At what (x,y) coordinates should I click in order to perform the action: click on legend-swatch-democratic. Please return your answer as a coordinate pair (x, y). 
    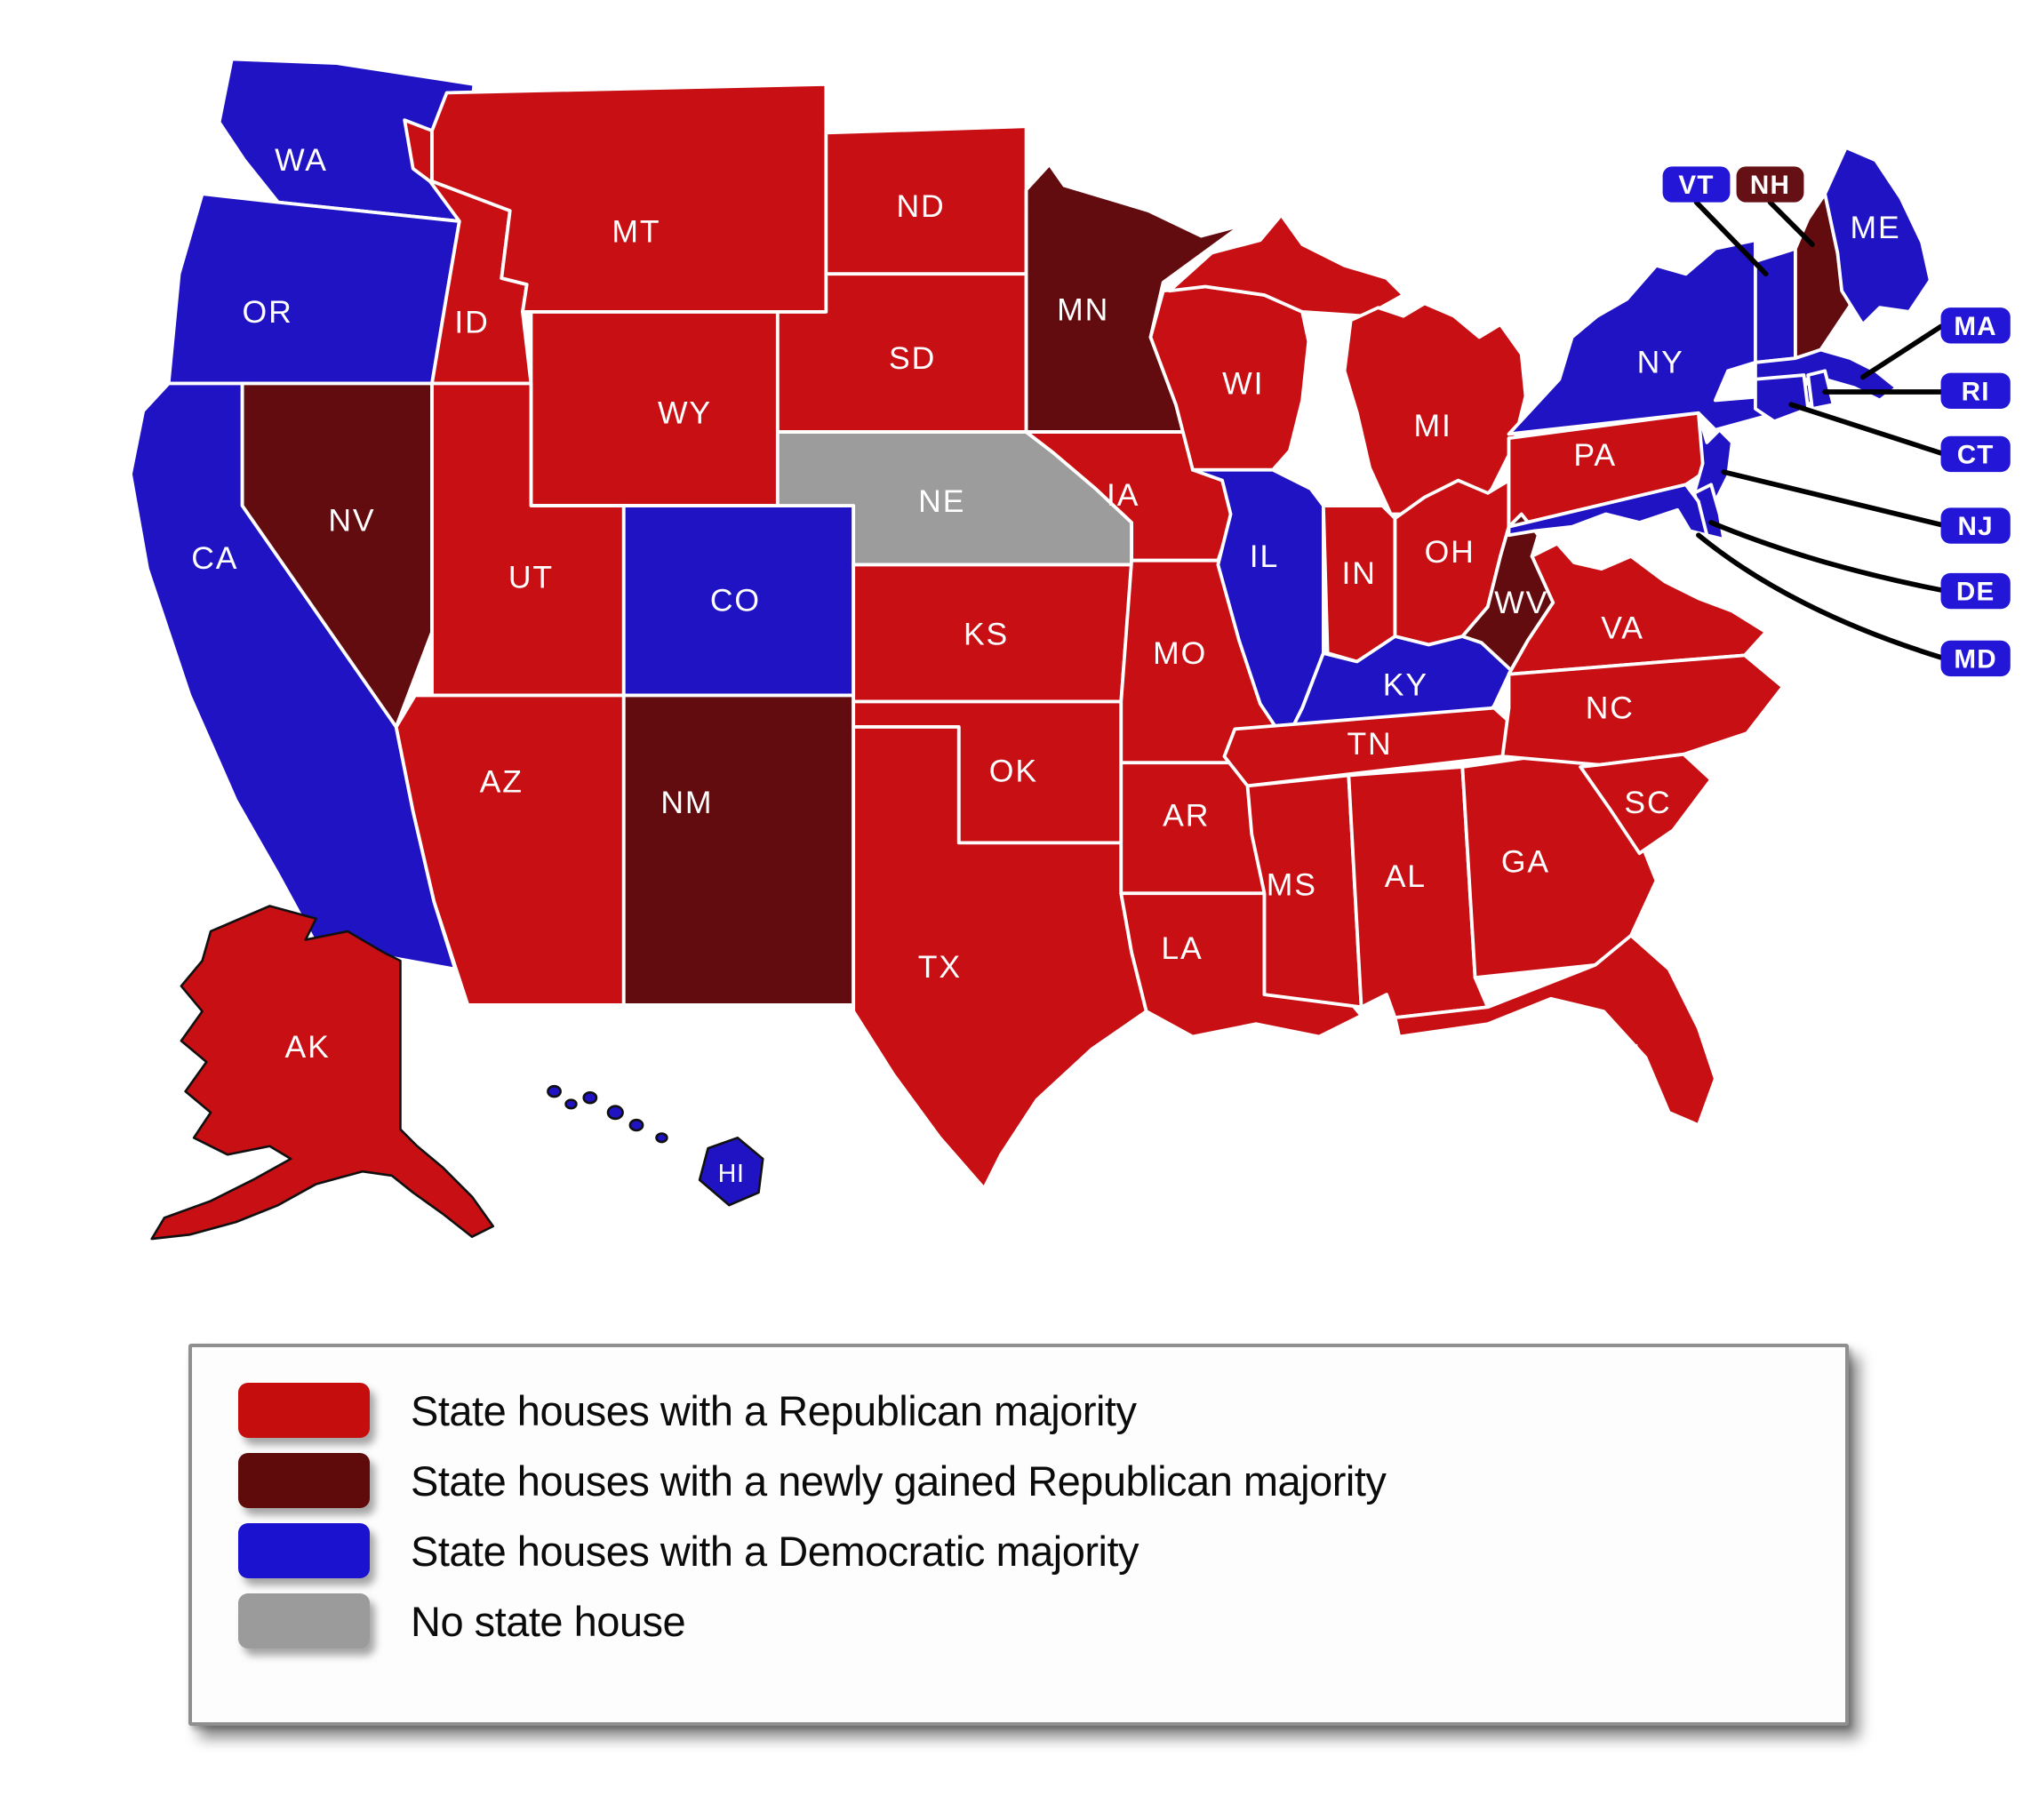
    Looking at the image, I should click on (304, 1550).